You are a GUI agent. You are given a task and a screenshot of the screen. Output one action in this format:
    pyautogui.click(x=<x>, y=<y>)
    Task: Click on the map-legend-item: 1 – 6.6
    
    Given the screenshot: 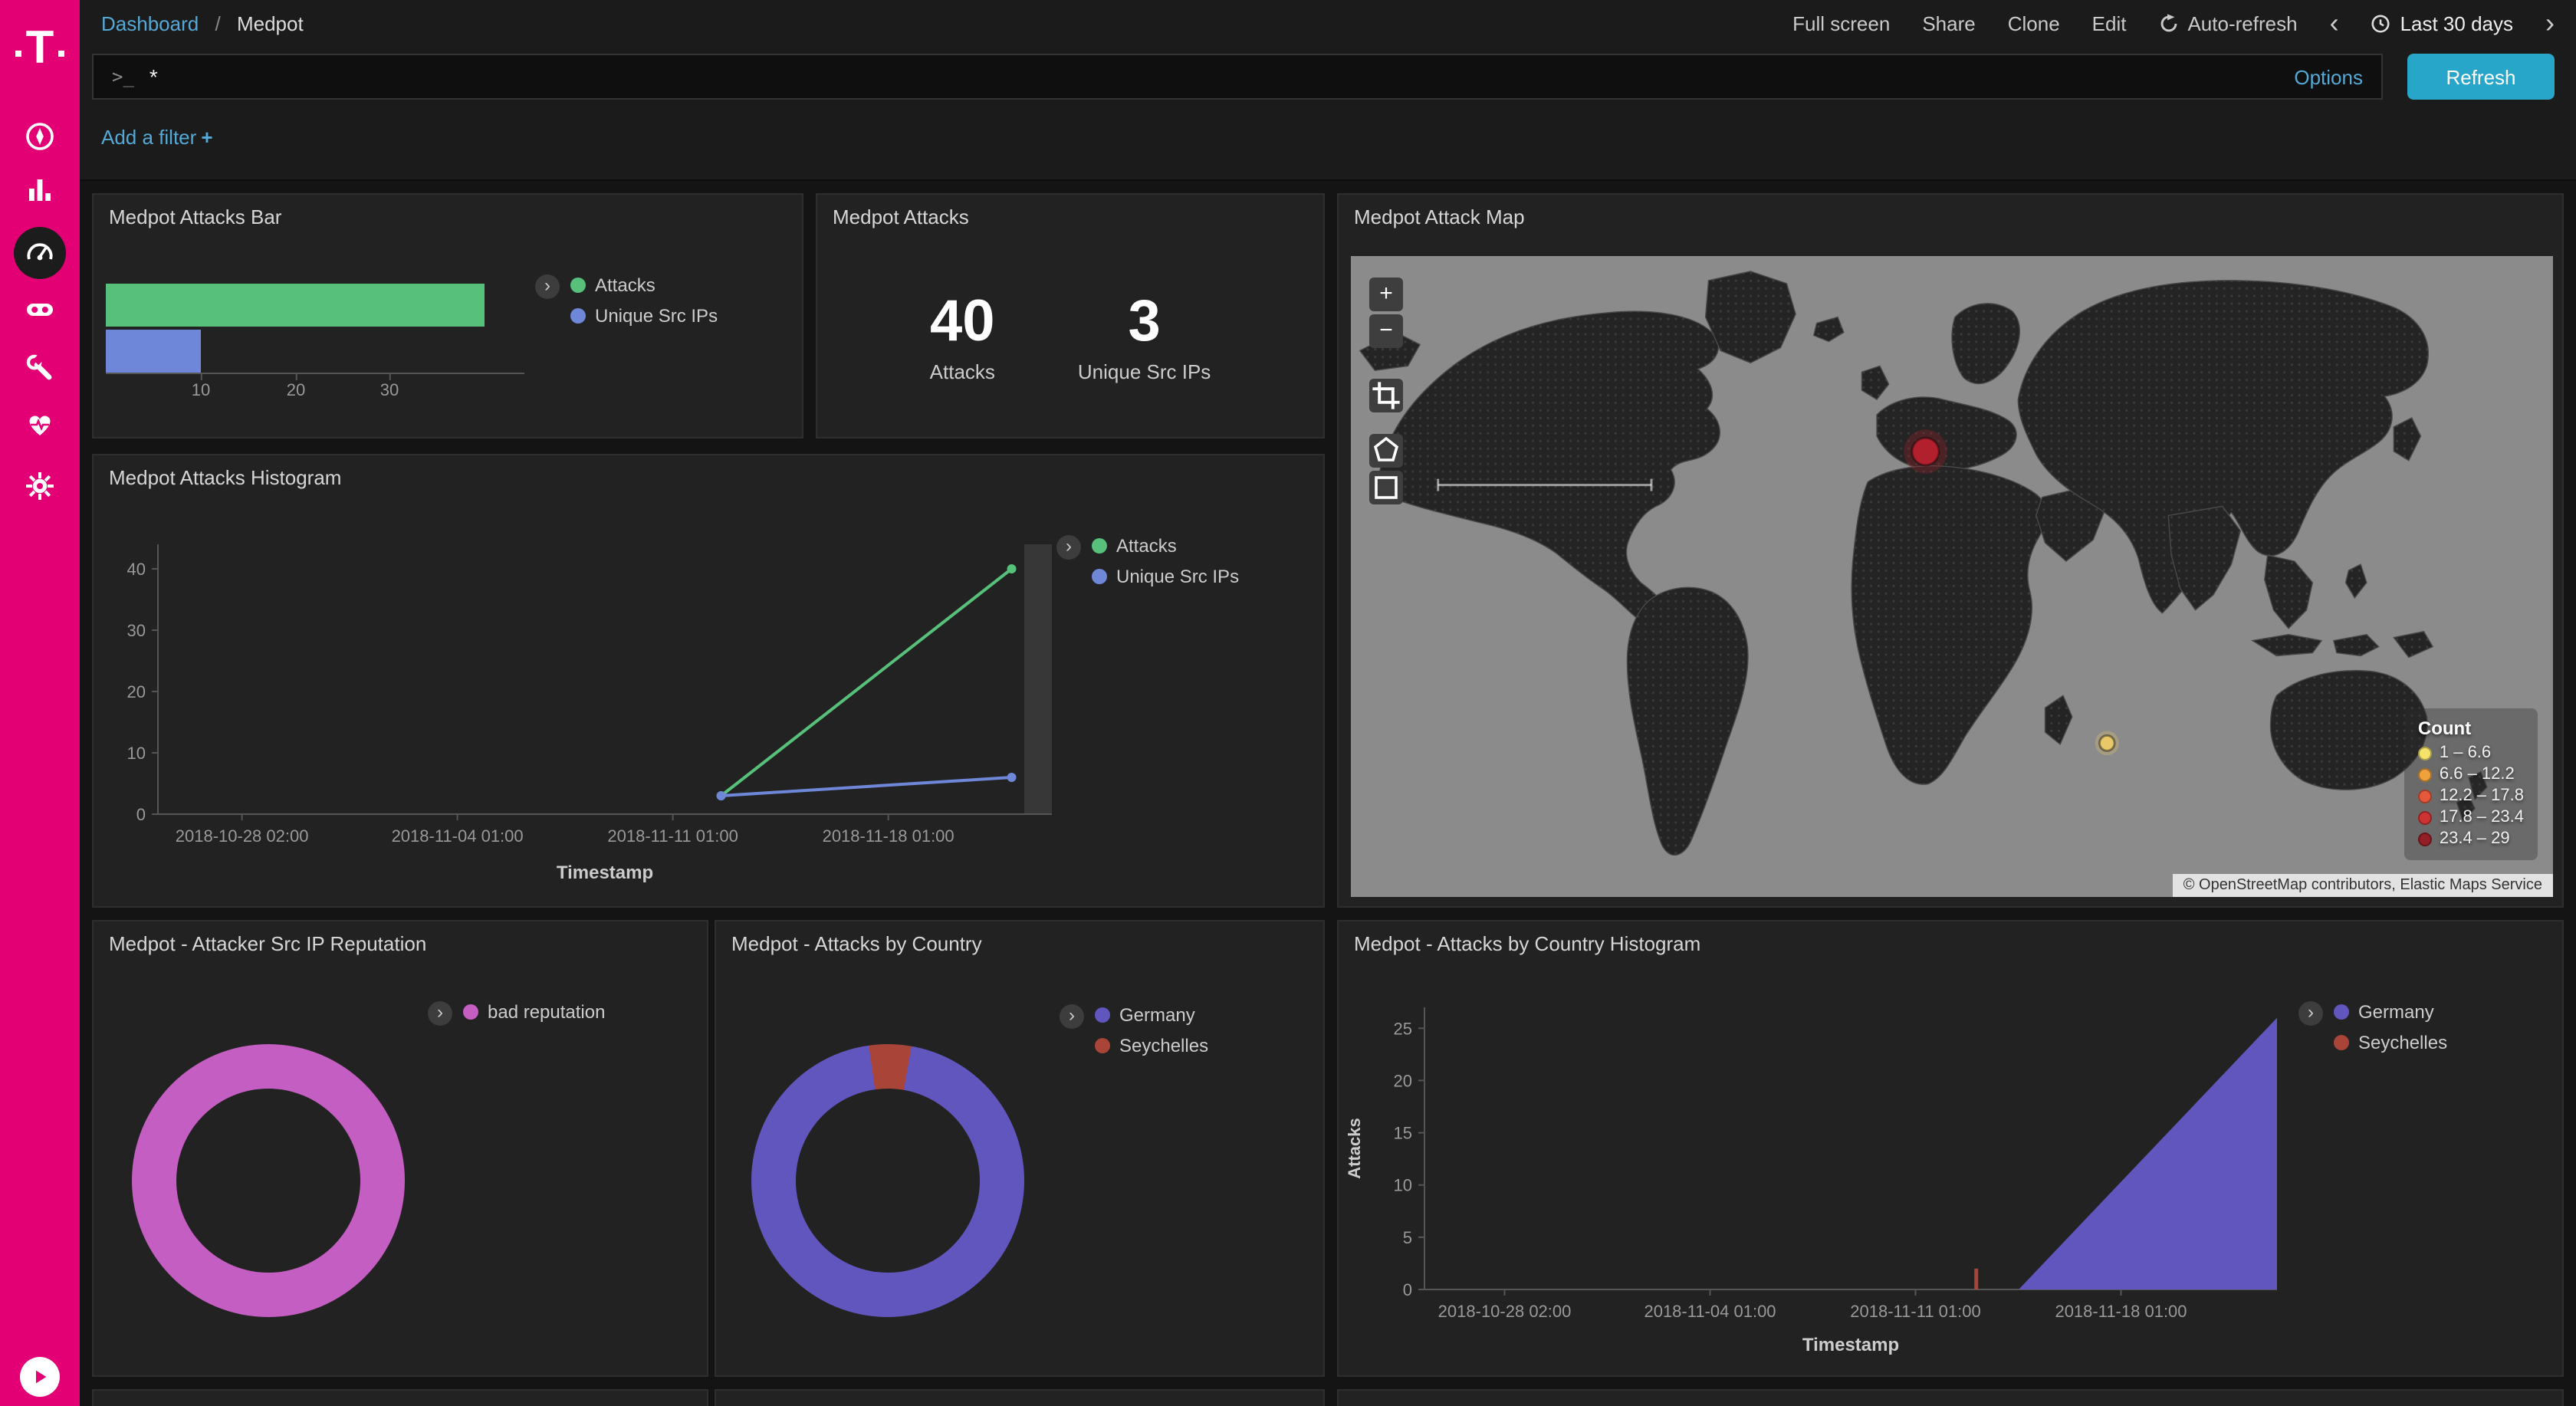 What is the action you would take?
    pyautogui.click(x=2470, y=753)
    